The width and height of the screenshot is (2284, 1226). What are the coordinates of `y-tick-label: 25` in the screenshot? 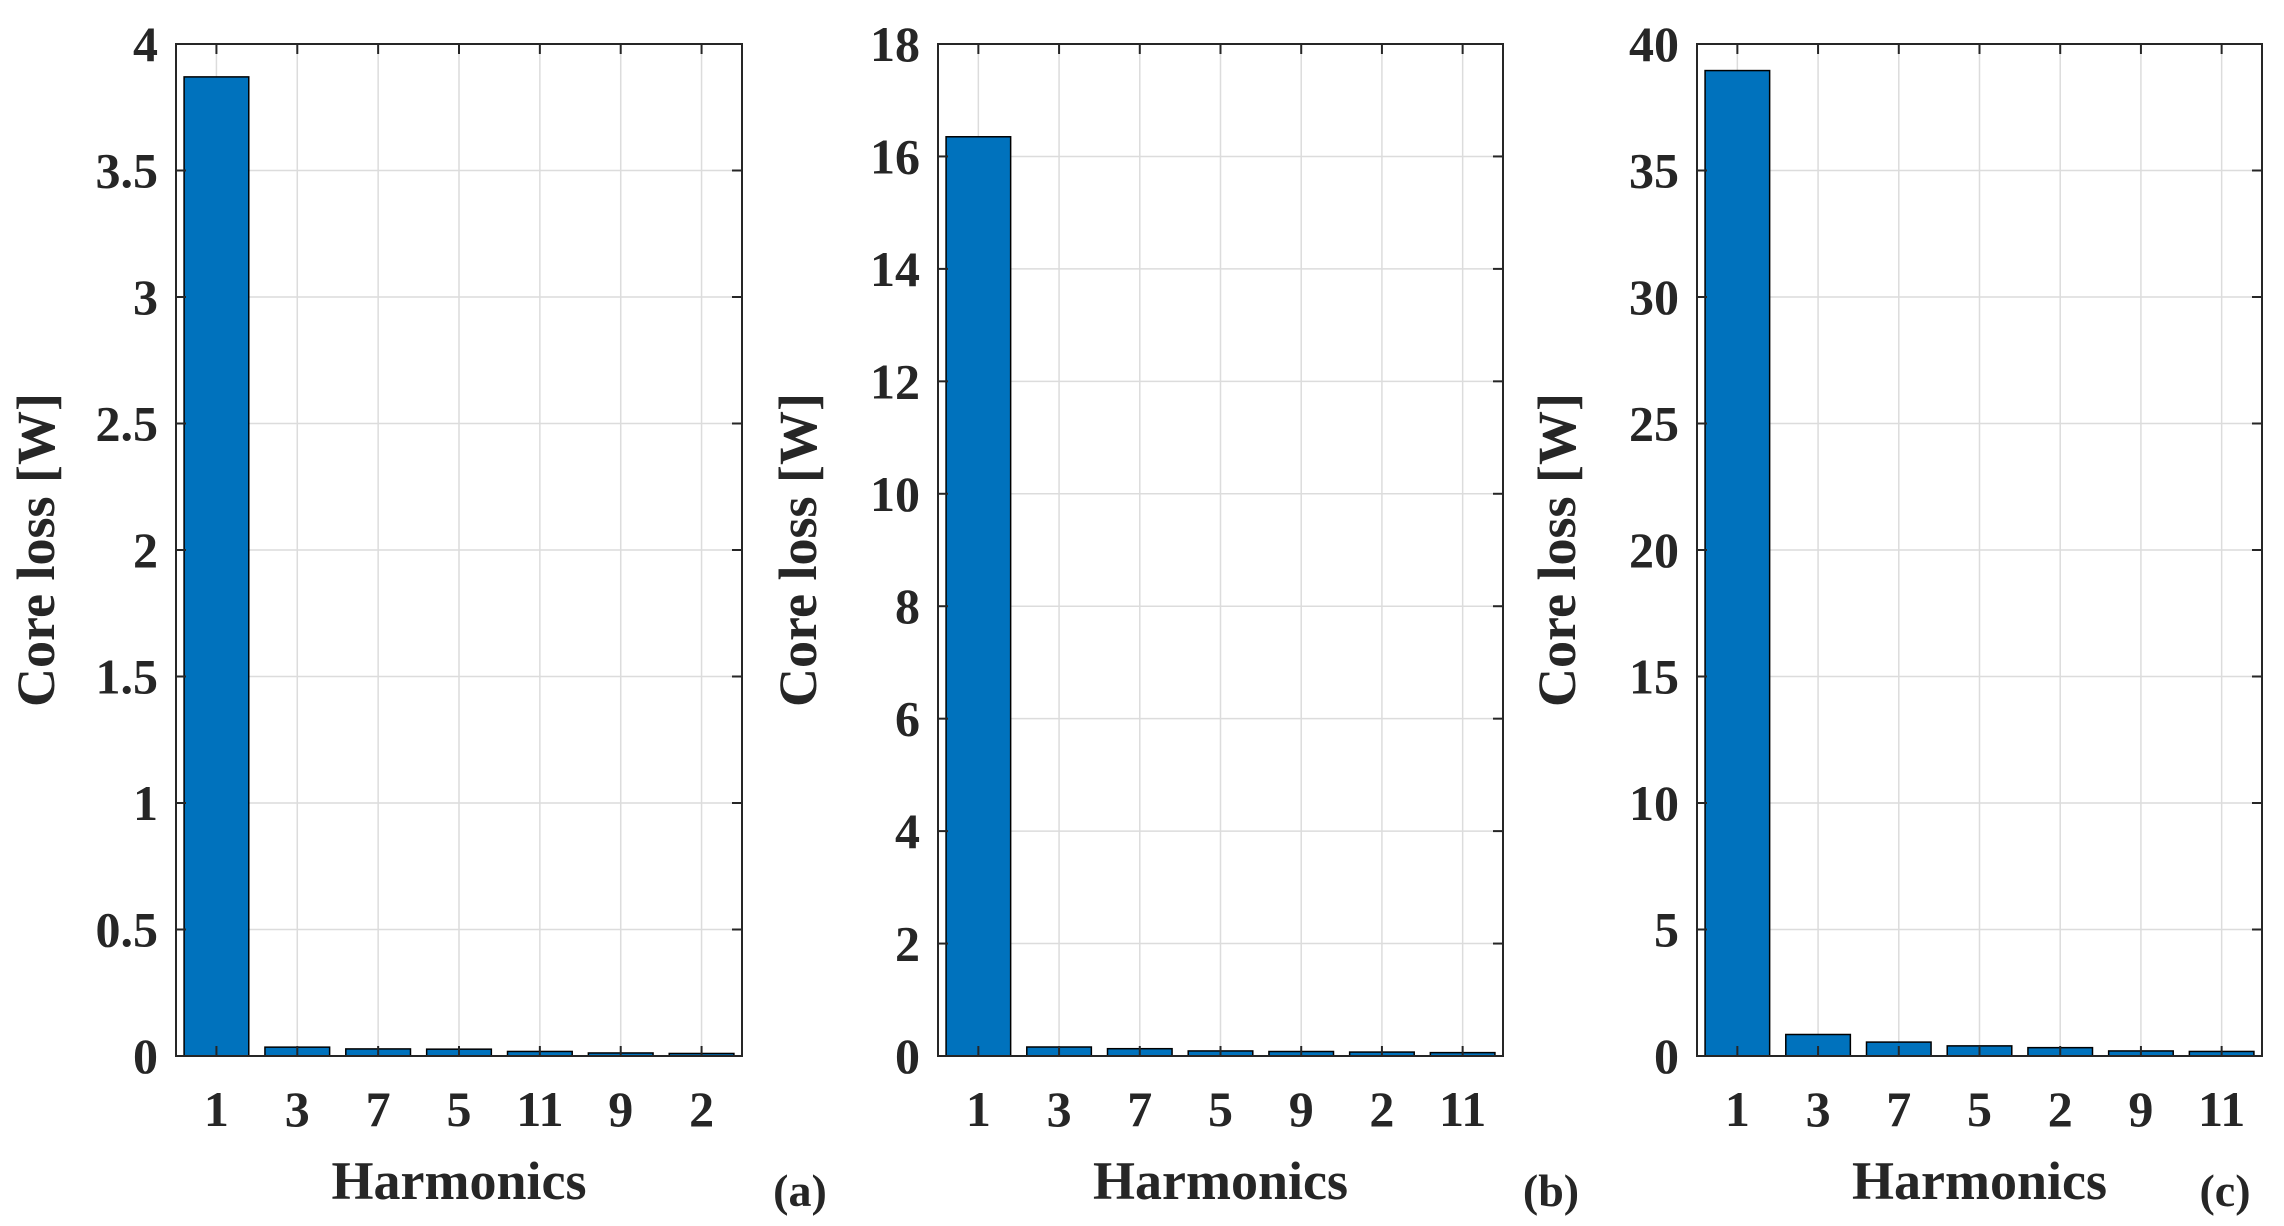 It's located at (1654, 424).